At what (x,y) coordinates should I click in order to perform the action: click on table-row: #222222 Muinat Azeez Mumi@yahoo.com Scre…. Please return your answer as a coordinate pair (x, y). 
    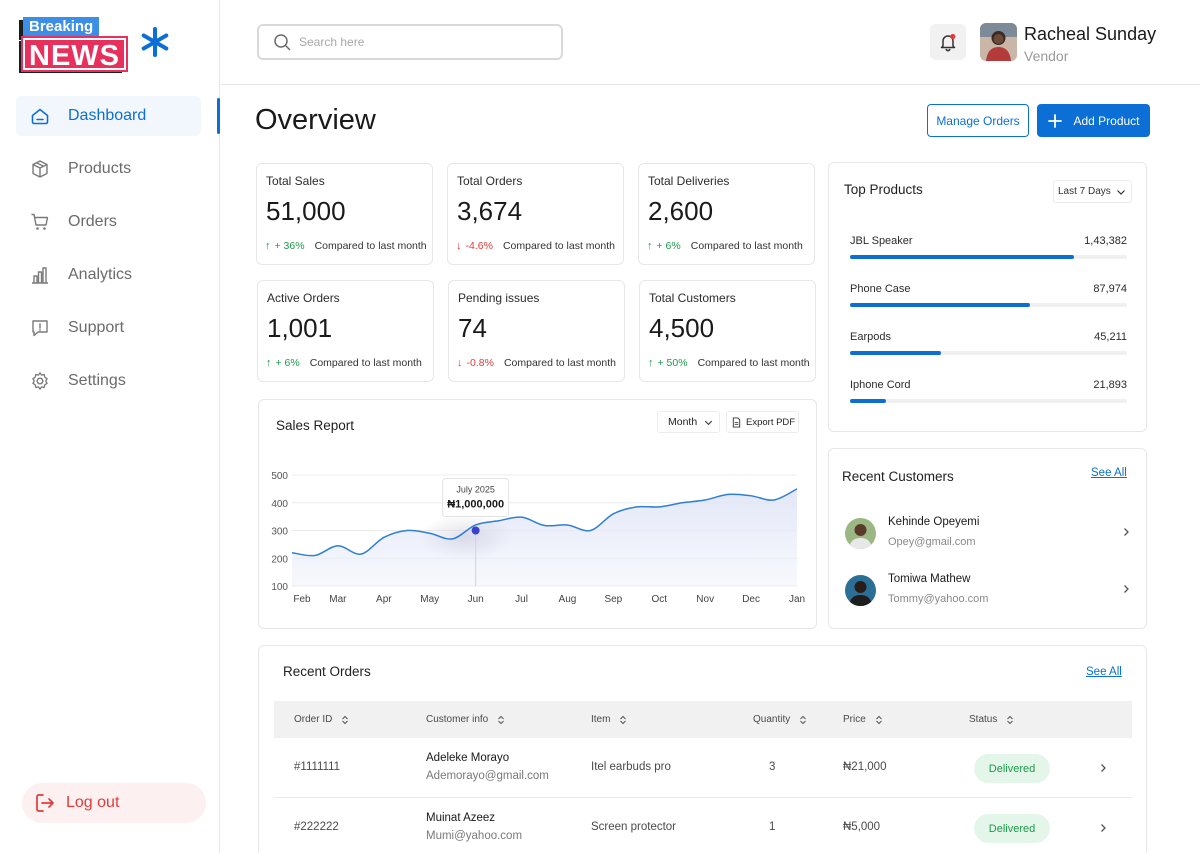
    Looking at the image, I should click on (703, 825).